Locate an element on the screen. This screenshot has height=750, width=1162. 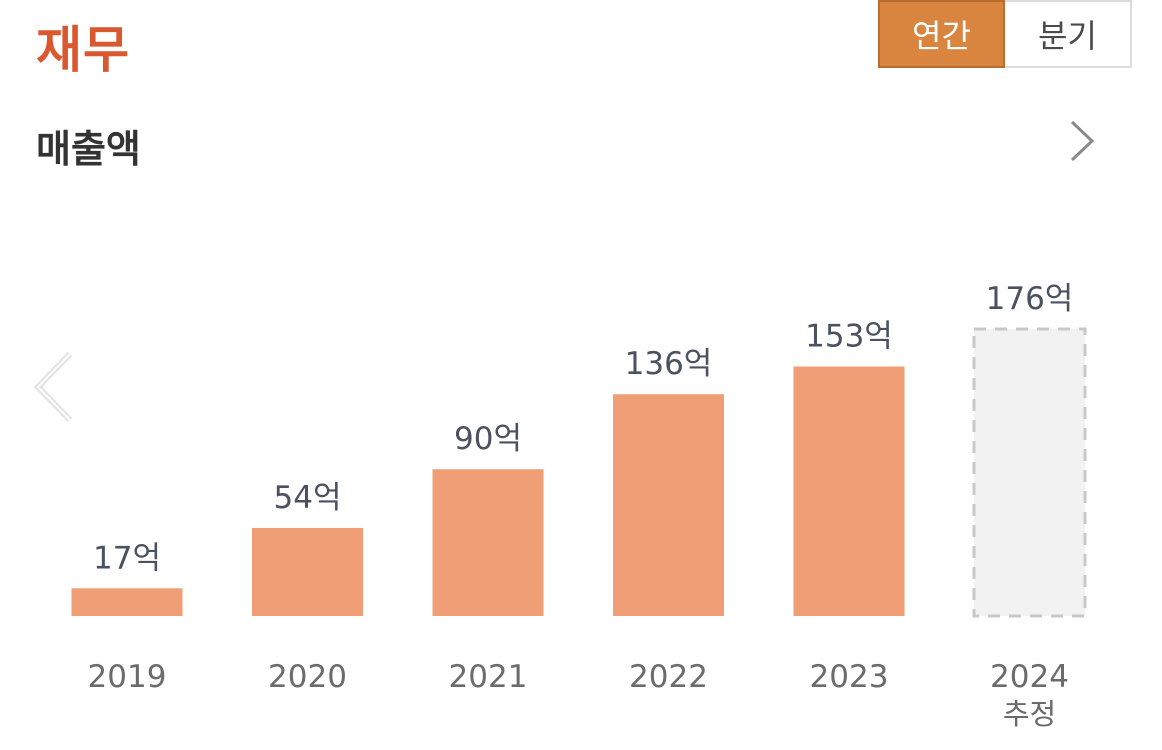
x-tick-2021: 2021 is located at coordinates (488, 677).